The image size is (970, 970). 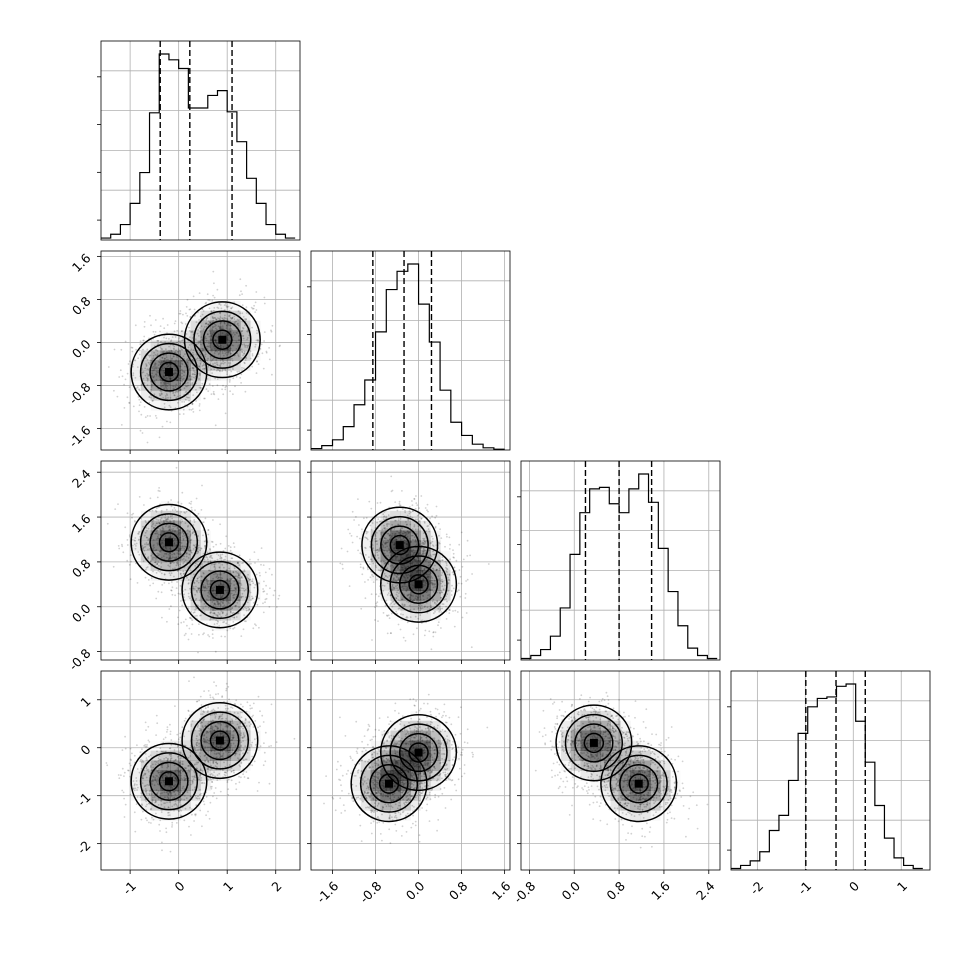 I want to click on axes-frame, so click(x=200, y=560).